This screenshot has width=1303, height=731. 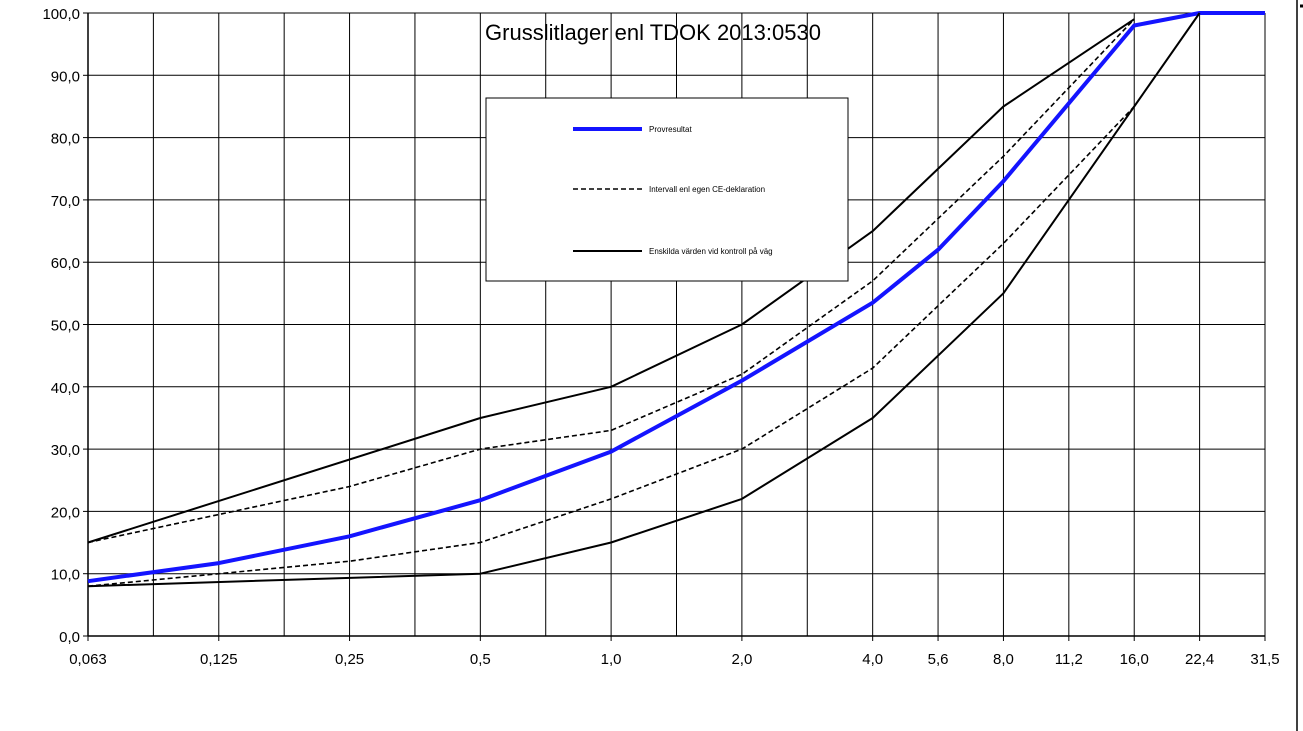 What do you see at coordinates (1199, 659) in the screenshot?
I see `x-tick-label: 22,4` at bounding box center [1199, 659].